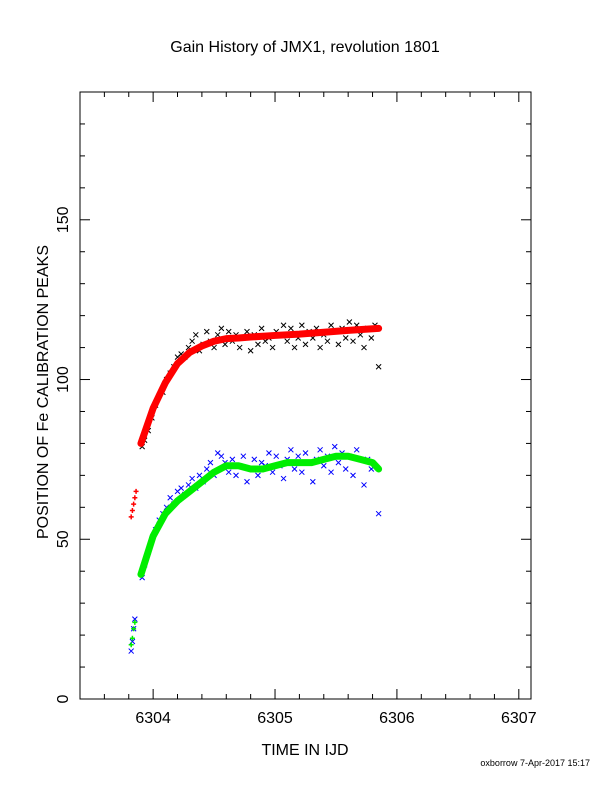 This screenshot has height=792, width=612. What do you see at coordinates (43, 392) in the screenshot?
I see `y-axis-label: POSITION OF Fe CALIBRATION PEAKS` at bounding box center [43, 392].